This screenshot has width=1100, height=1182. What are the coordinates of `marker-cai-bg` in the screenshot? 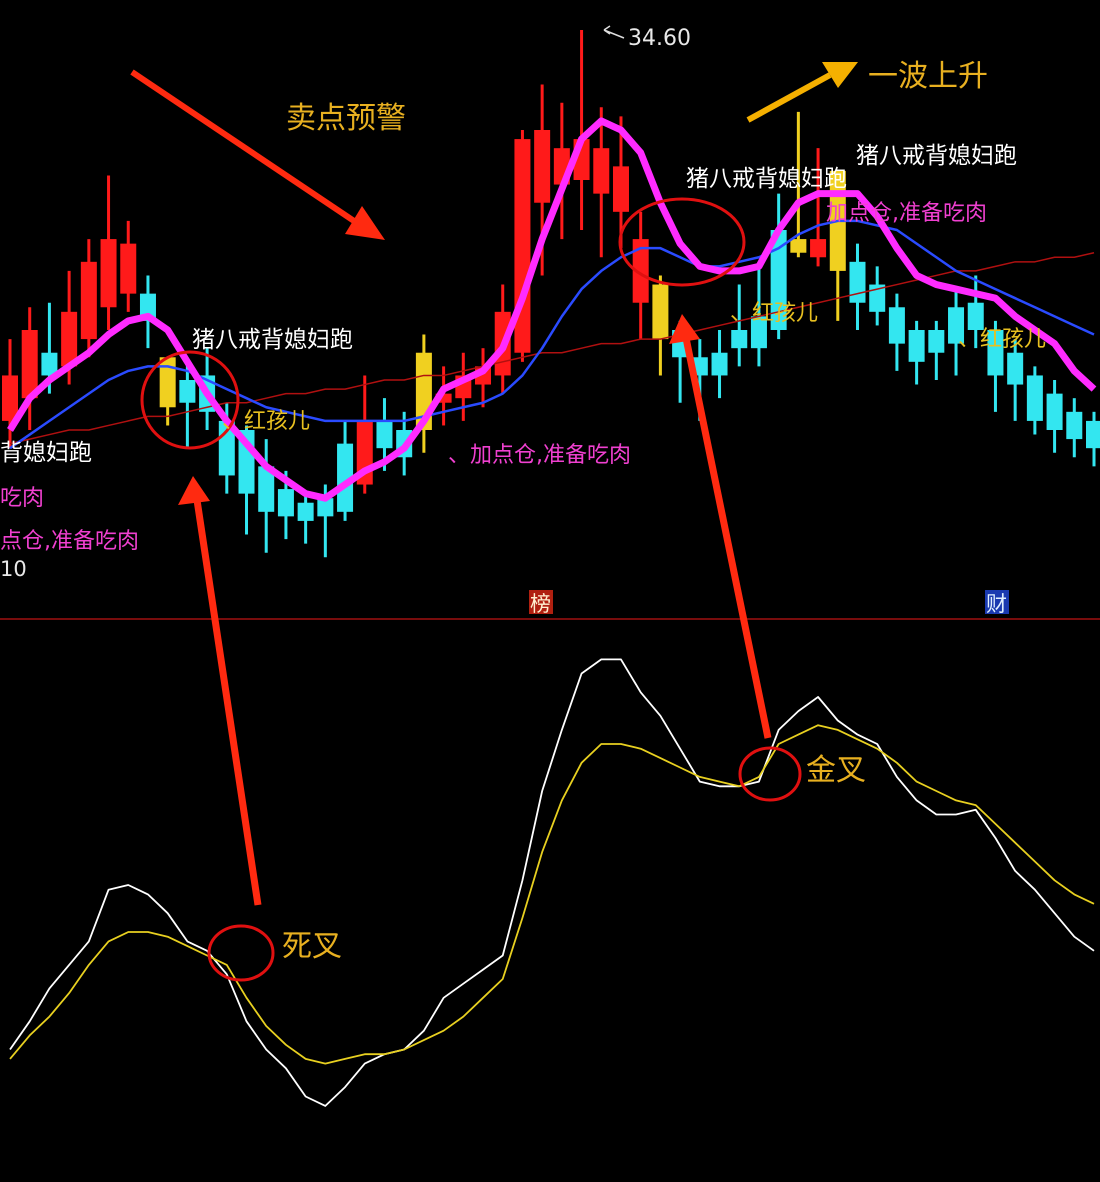 It's located at (997, 602).